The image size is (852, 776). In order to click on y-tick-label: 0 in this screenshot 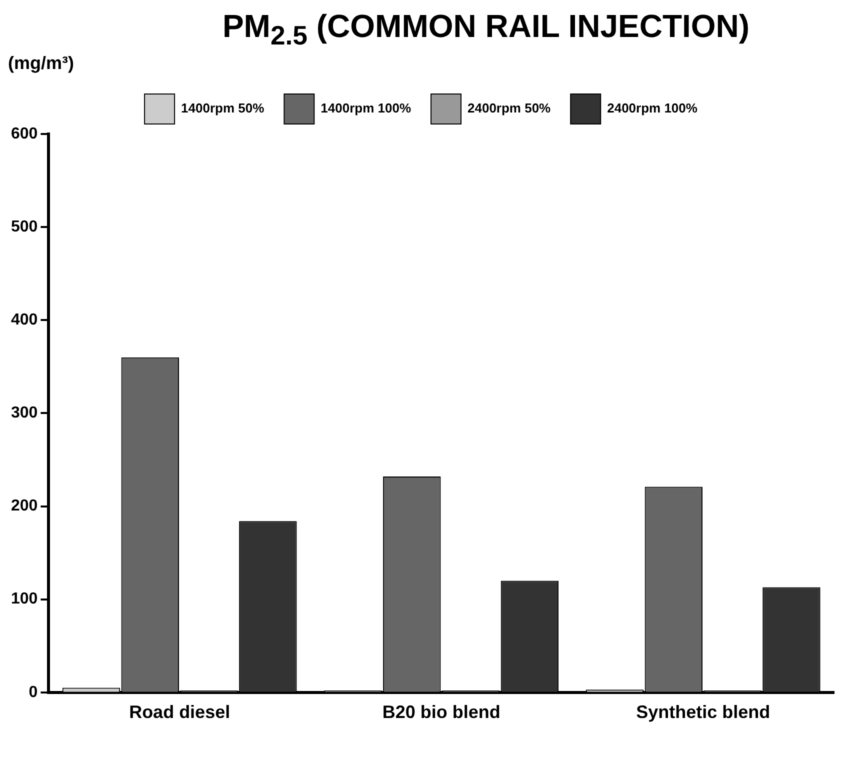, I will do `click(33, 693)`.